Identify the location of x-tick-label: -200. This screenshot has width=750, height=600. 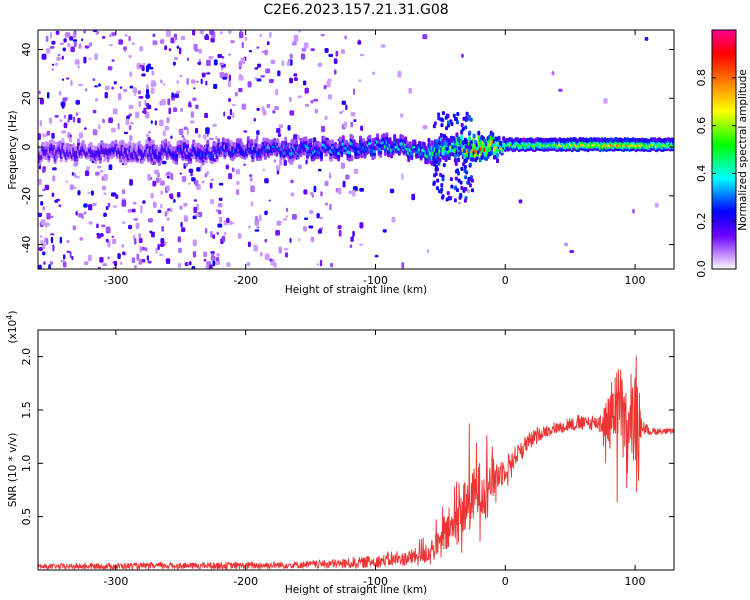
(245, 581).